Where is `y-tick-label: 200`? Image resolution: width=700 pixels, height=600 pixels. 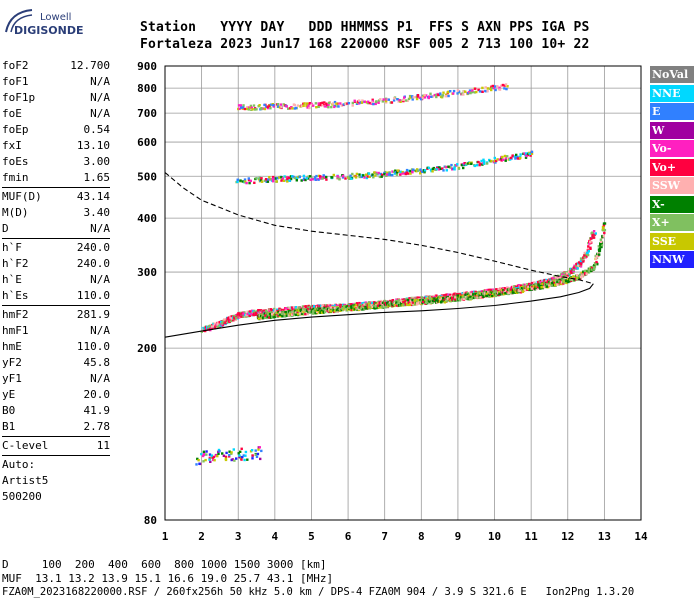
y-tick-label: 200 is located at coordinates (147, 348).